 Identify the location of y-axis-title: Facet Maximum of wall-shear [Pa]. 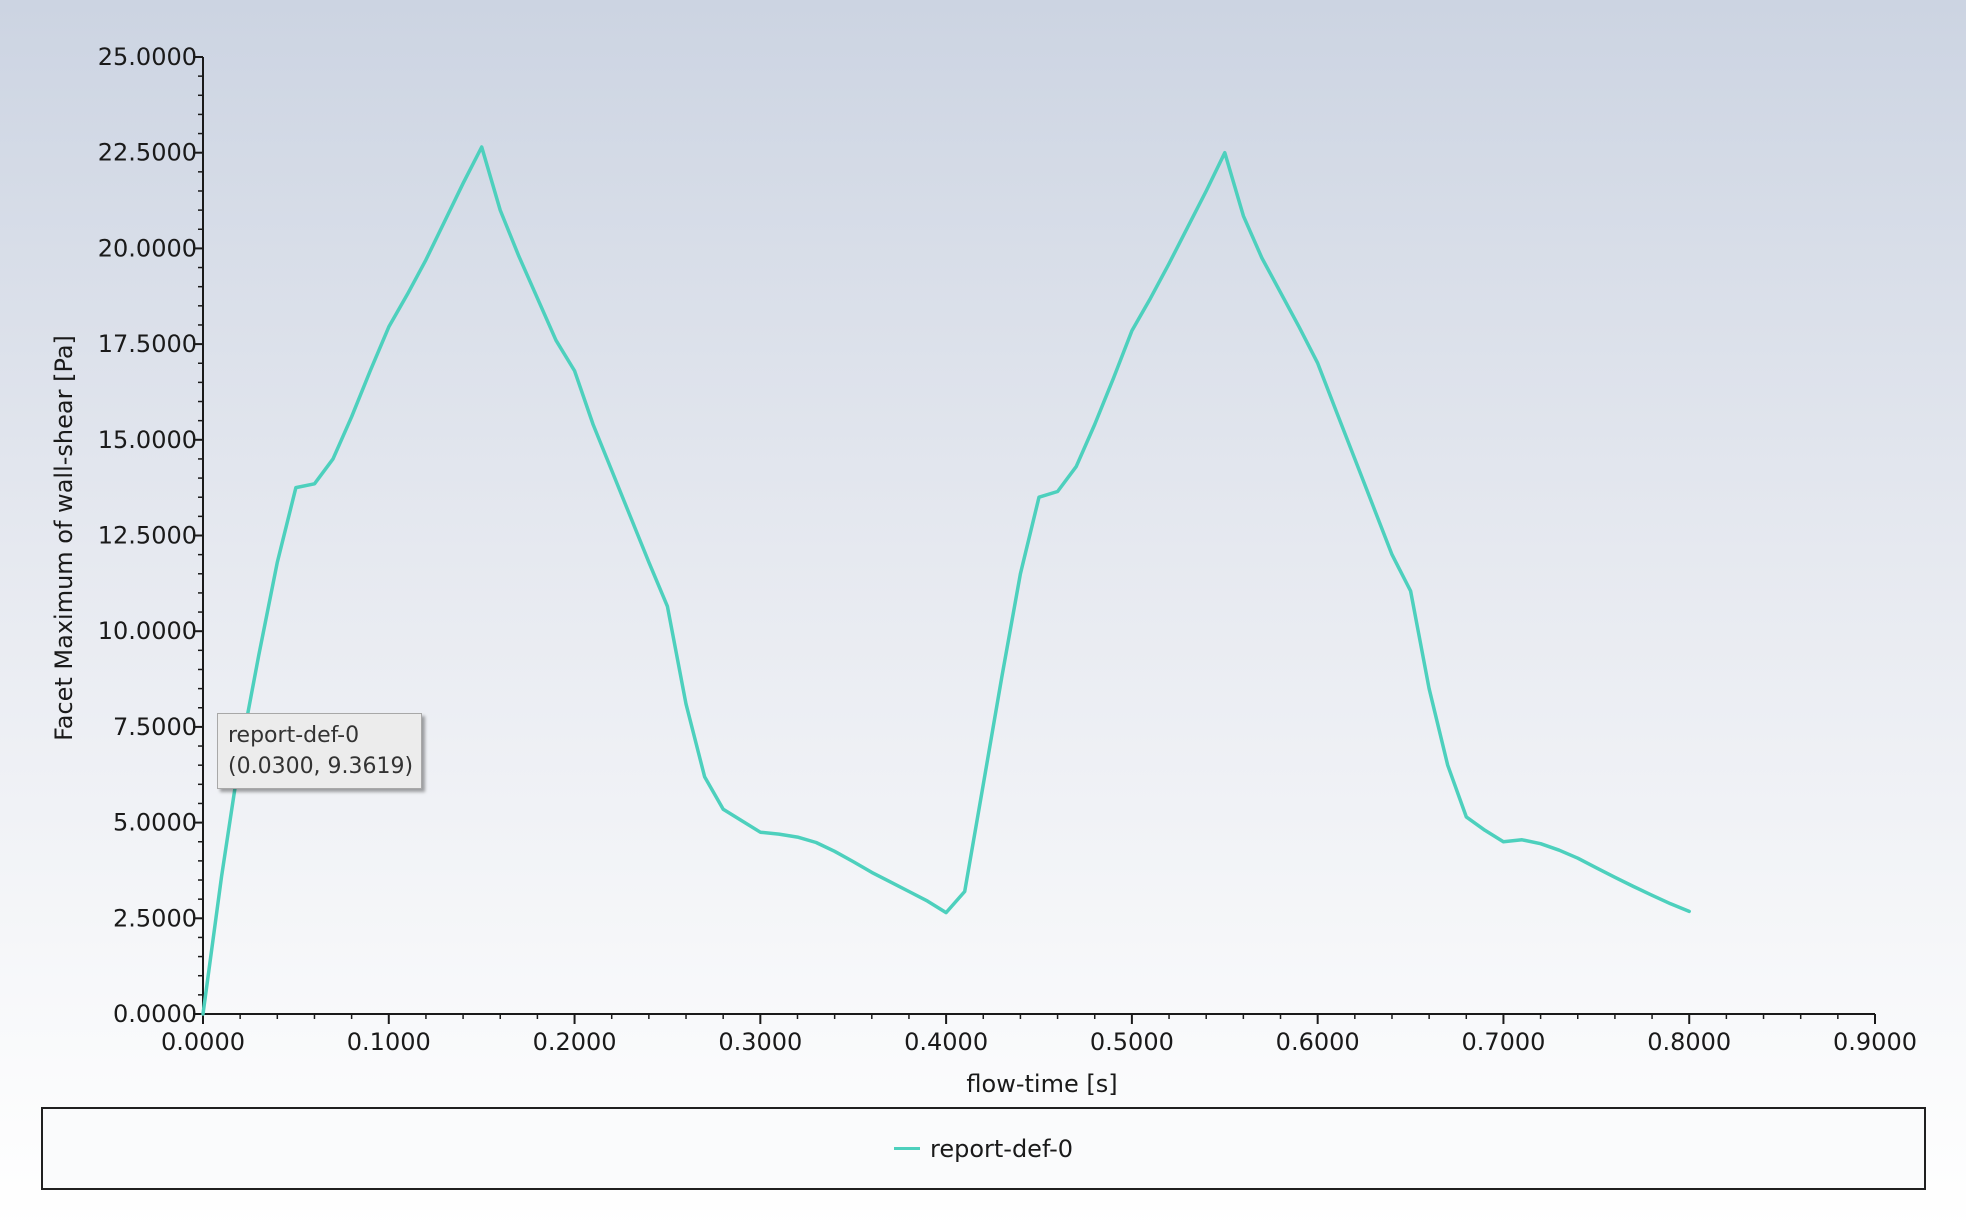
(64, 538).